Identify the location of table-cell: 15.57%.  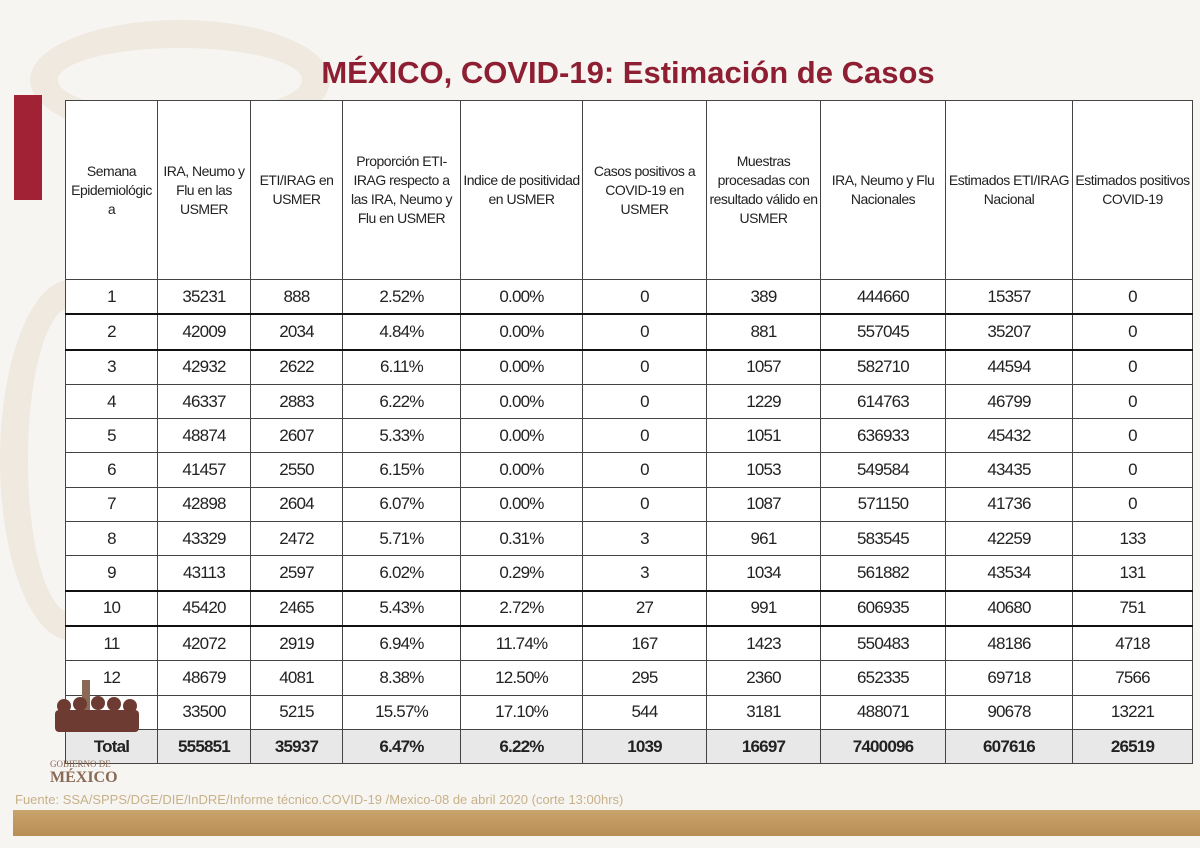
(401, 712).